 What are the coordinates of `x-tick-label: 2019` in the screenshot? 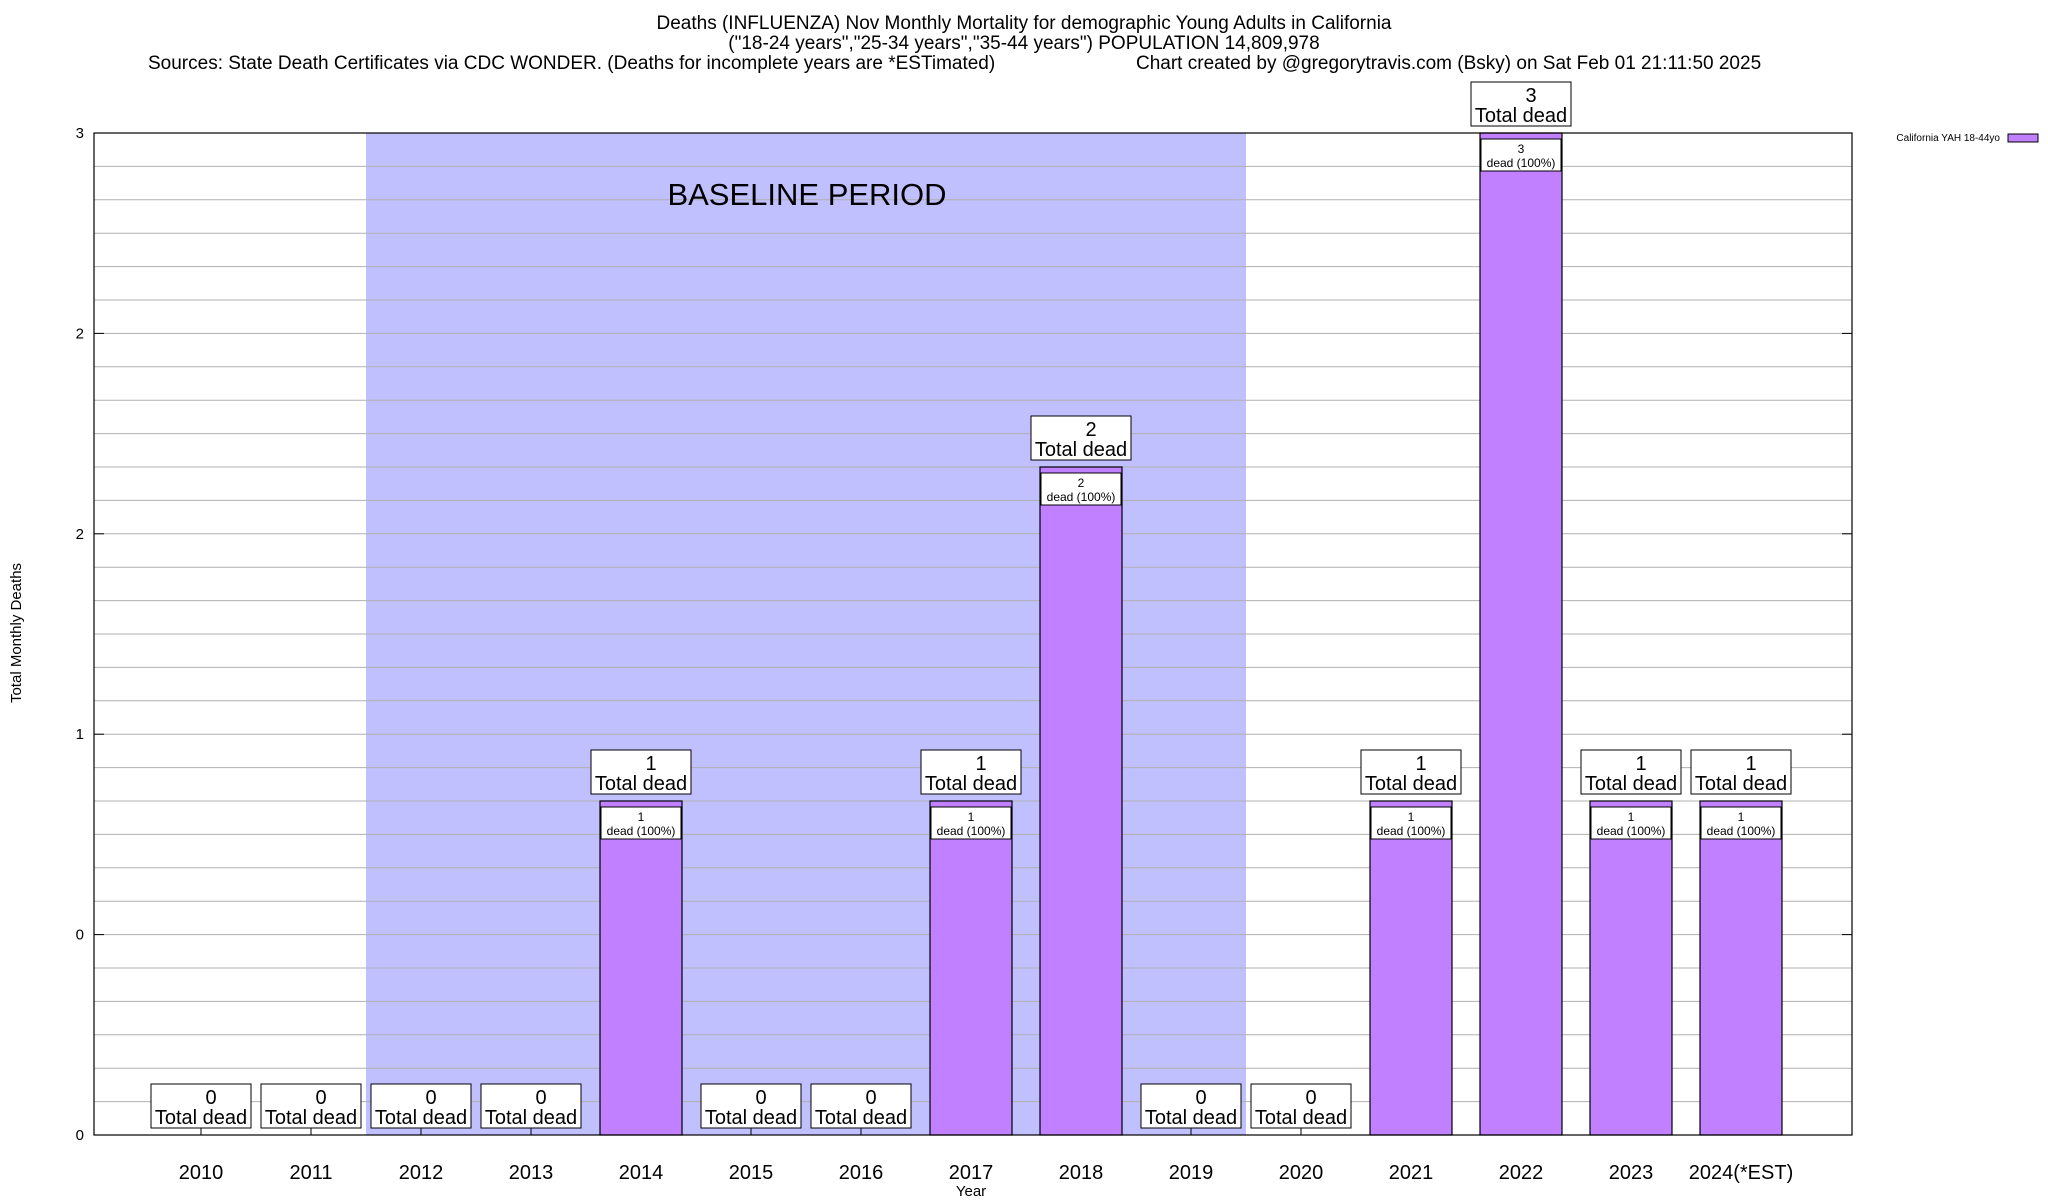 It's located at (1191, 1173).